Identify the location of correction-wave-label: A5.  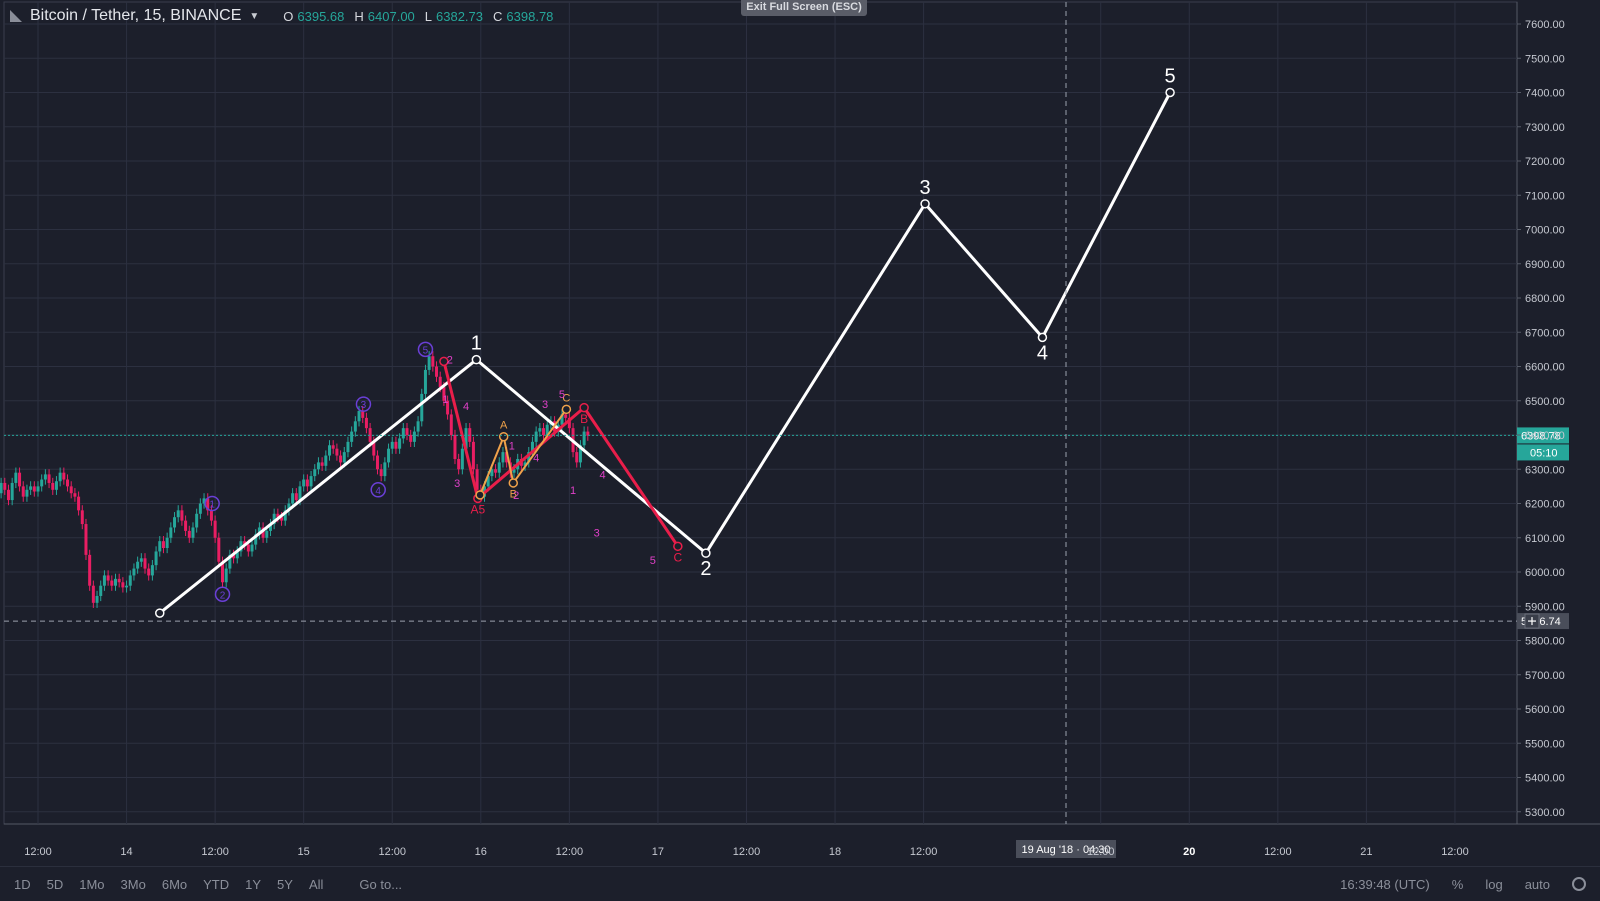
(478, 510).